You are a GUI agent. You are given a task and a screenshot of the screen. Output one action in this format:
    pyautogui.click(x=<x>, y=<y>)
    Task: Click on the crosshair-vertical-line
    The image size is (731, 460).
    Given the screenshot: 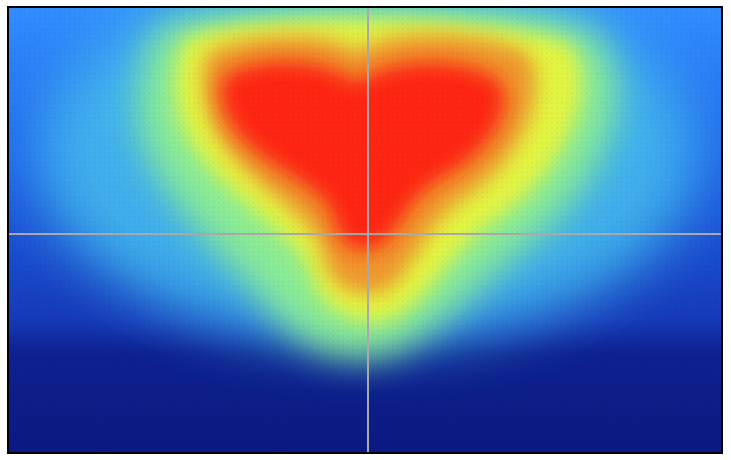 What is the action you would take?
    pyautogui.click(x=368, y=230)
    